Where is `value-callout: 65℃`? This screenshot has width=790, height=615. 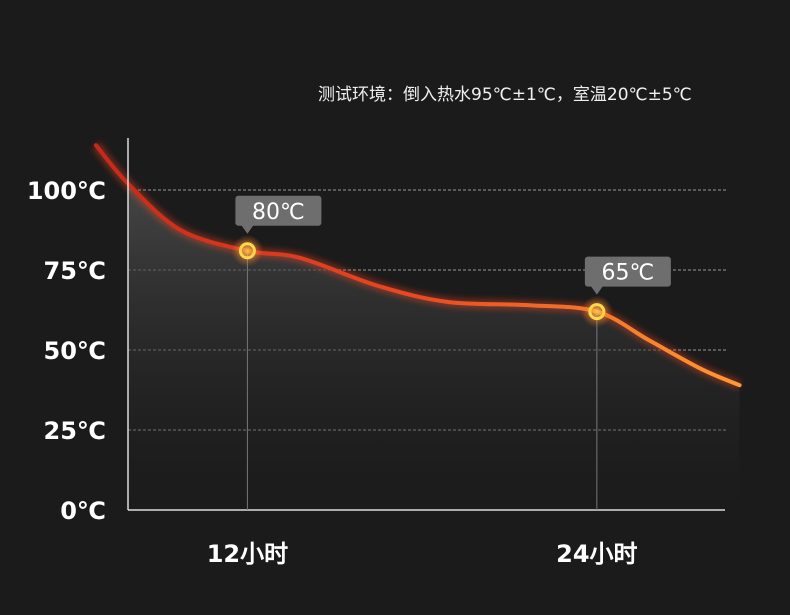 value-callout: 65℃ is located at coordinates (627, 275).